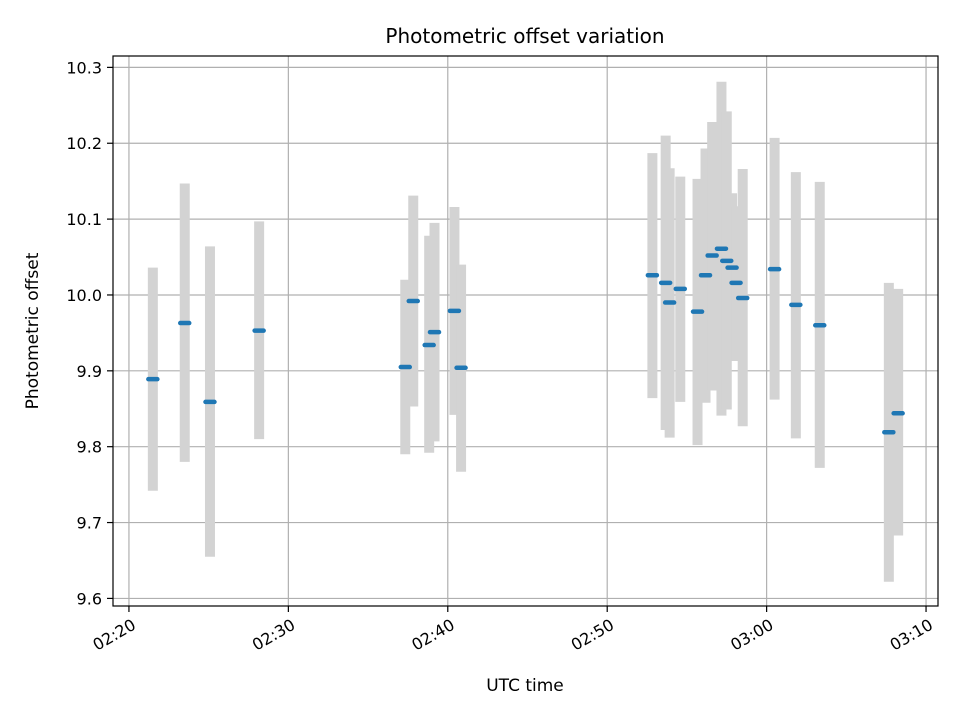 This screenshot has width=960, height=720. I want to click on y-tick-label: 10.2, so click(84, 143).